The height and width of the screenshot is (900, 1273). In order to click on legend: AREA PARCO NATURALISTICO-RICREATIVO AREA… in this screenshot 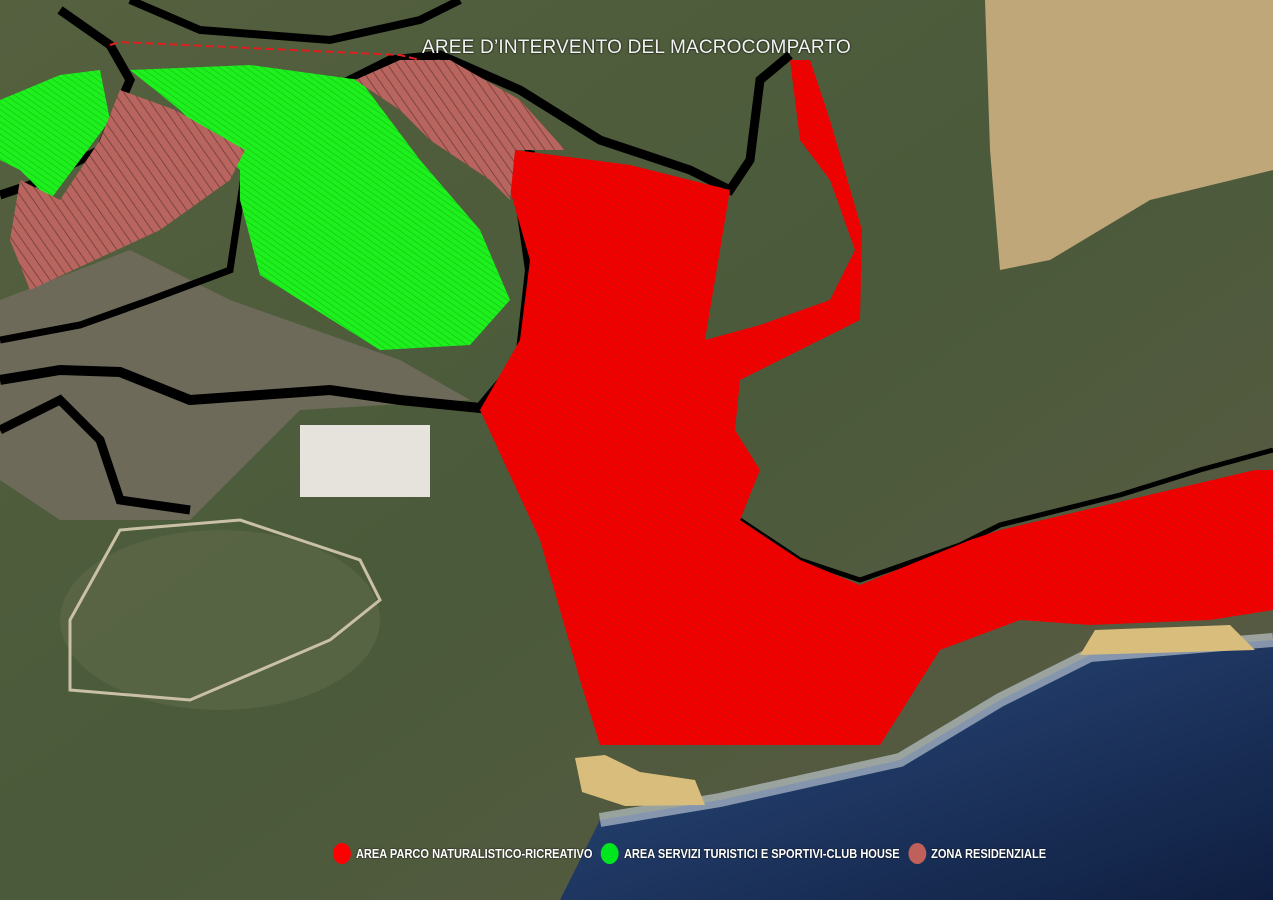, I will do `click(689, 853)`.